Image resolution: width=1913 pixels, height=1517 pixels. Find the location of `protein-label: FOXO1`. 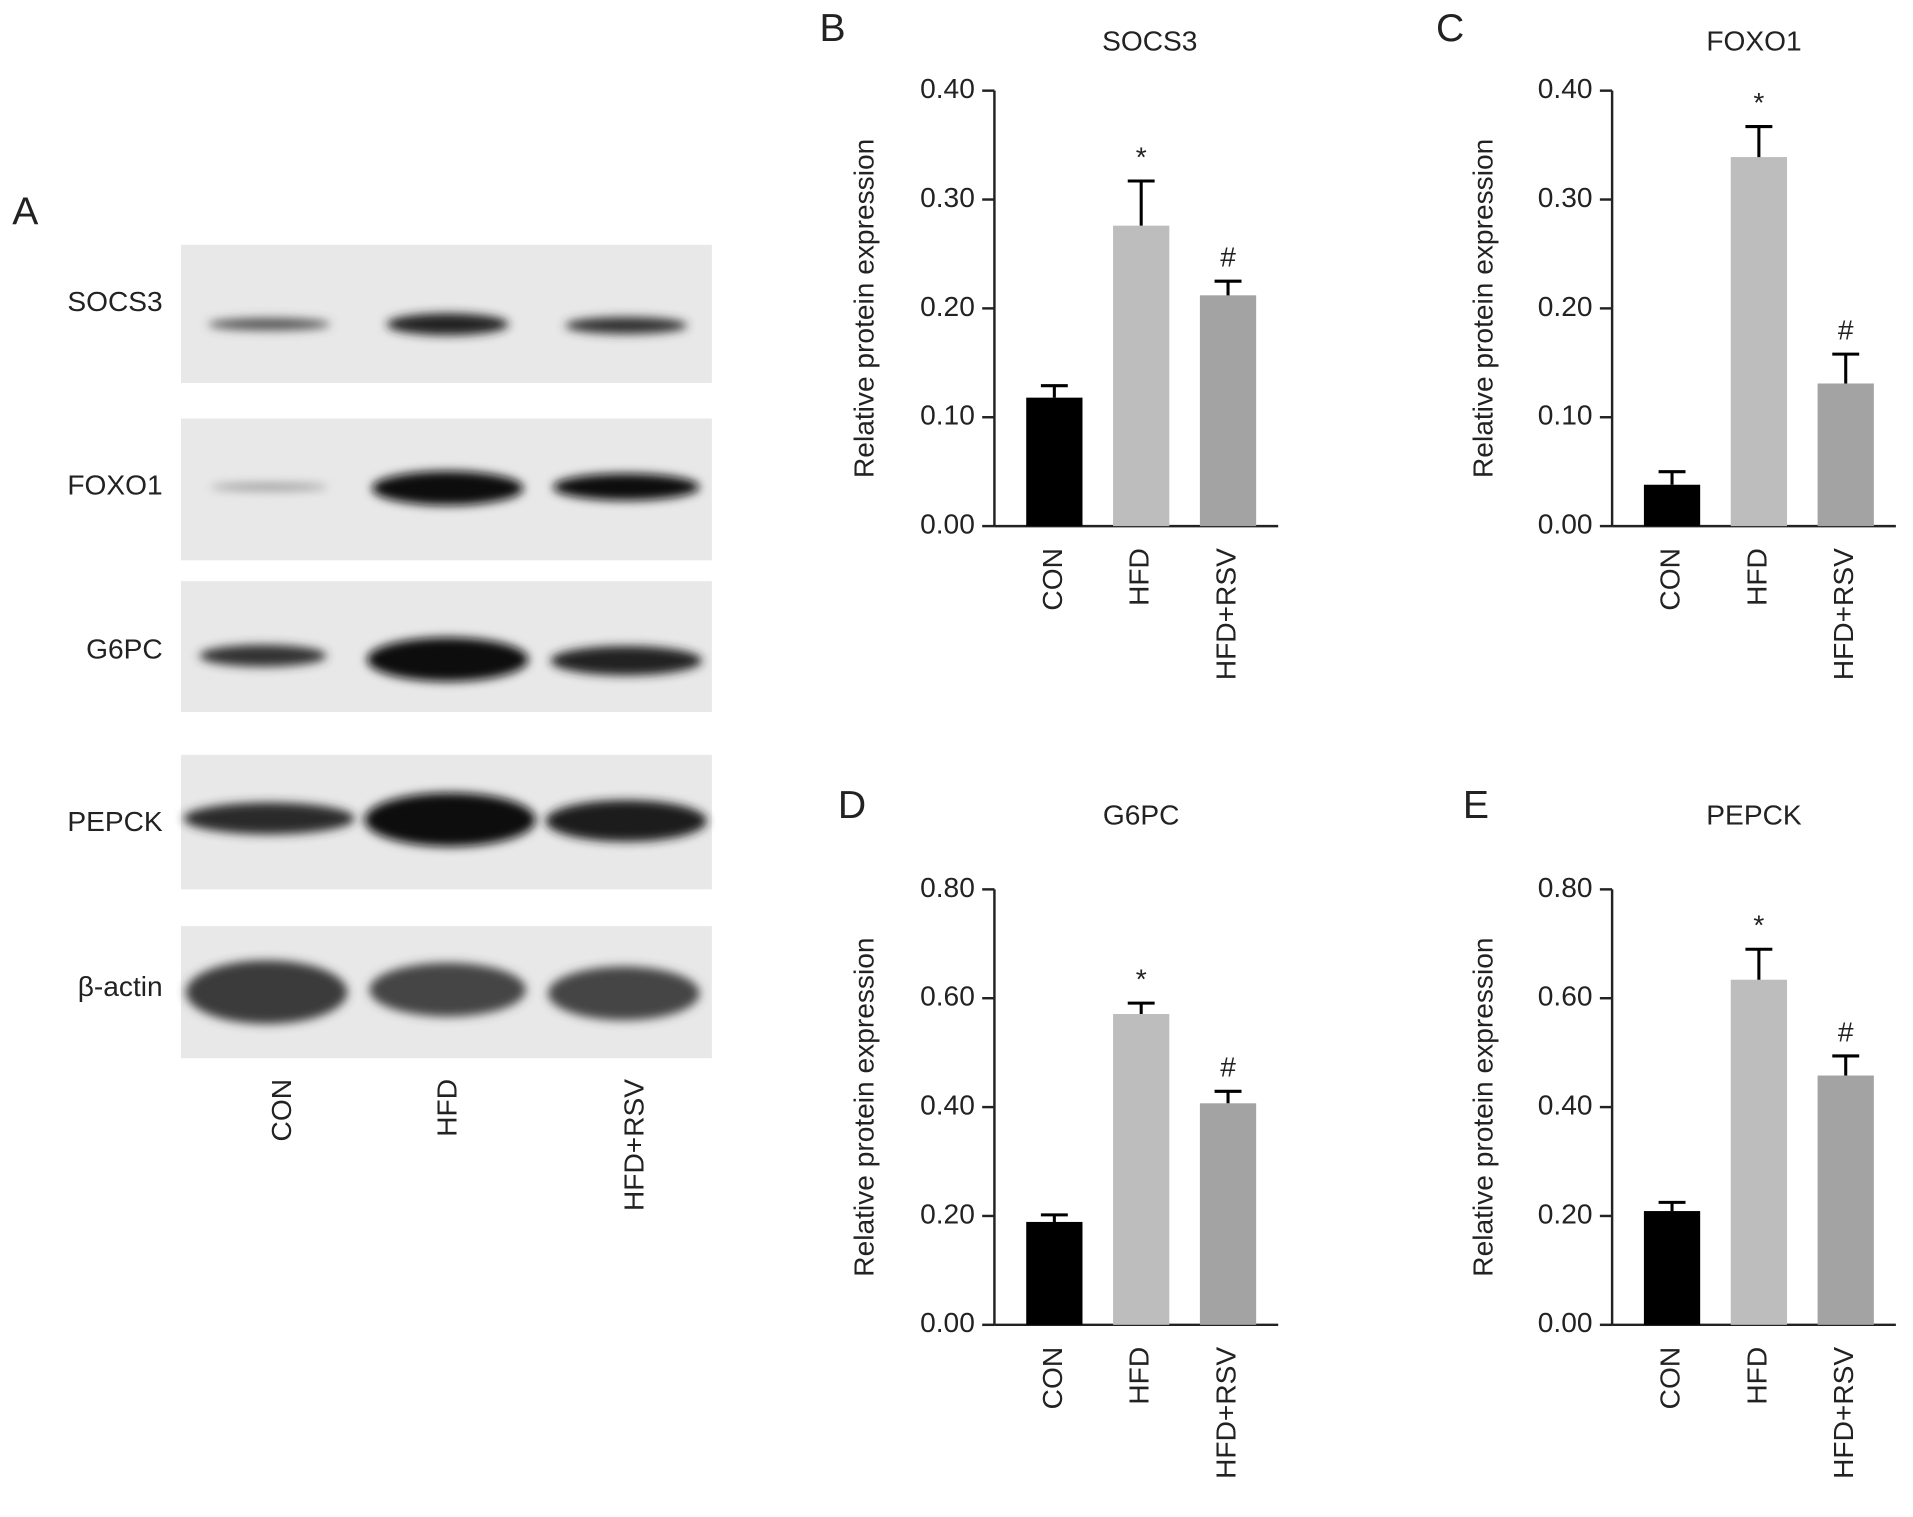

protein-label: FOXO1 is located at coordinates (114, 484).